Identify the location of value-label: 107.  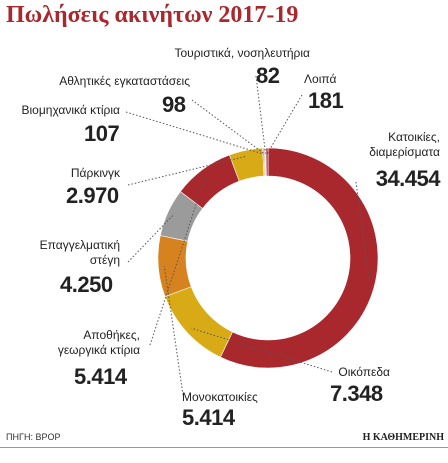
(102, 133).